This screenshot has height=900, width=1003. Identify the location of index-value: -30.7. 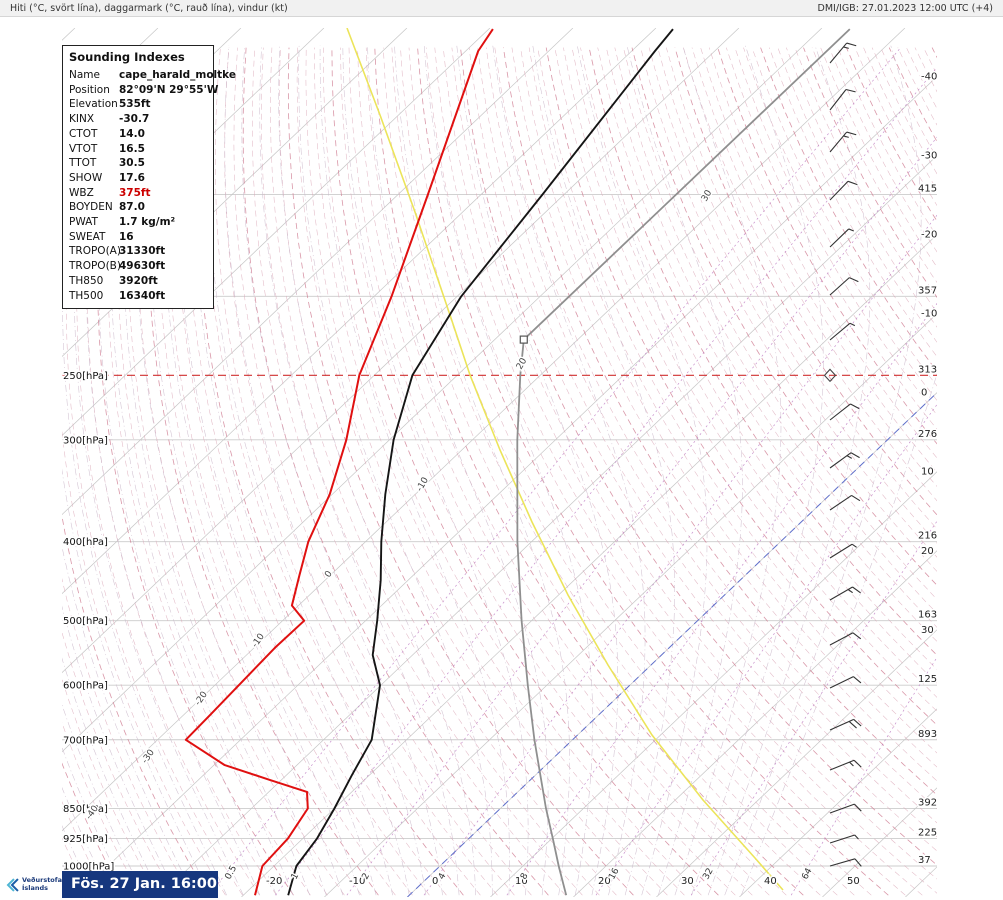
(134, 119).